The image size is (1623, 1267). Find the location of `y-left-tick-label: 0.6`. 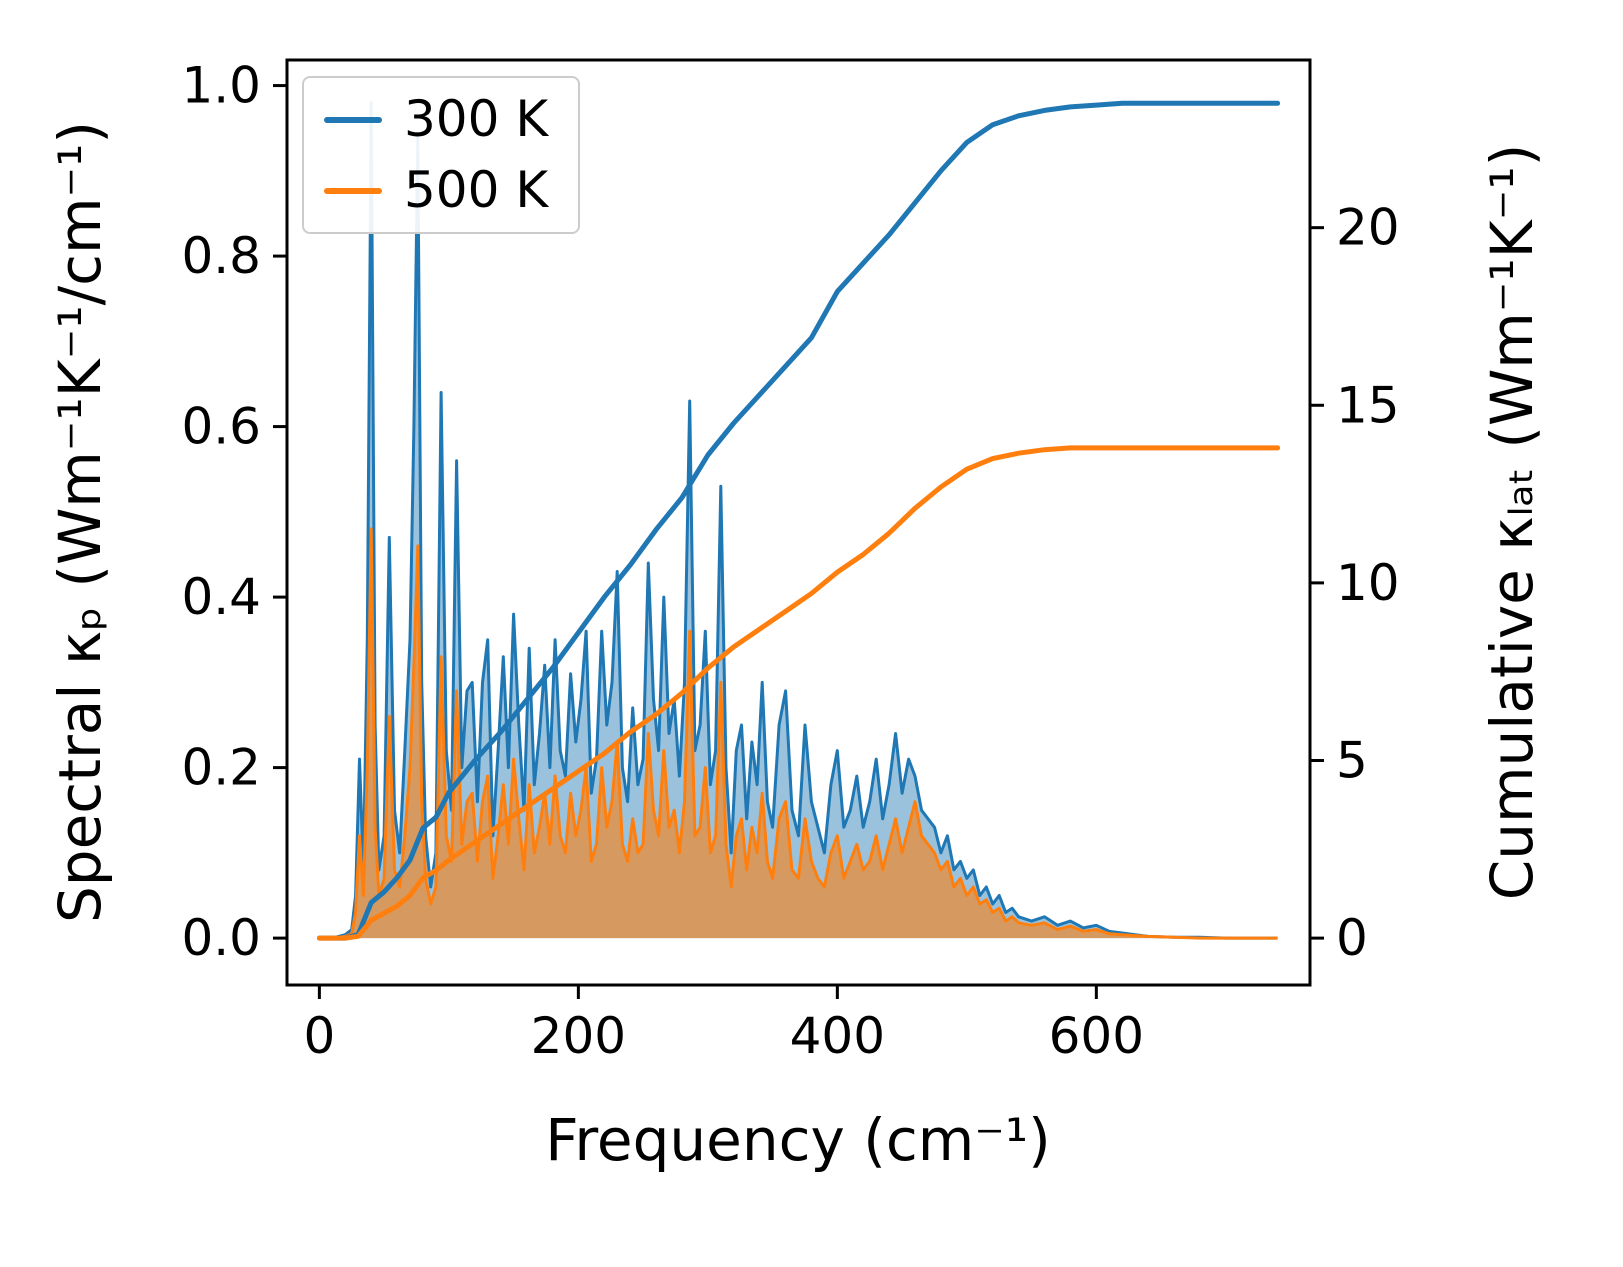

y-left-tick-label: 0.6 is located at coordinates (221, 427).